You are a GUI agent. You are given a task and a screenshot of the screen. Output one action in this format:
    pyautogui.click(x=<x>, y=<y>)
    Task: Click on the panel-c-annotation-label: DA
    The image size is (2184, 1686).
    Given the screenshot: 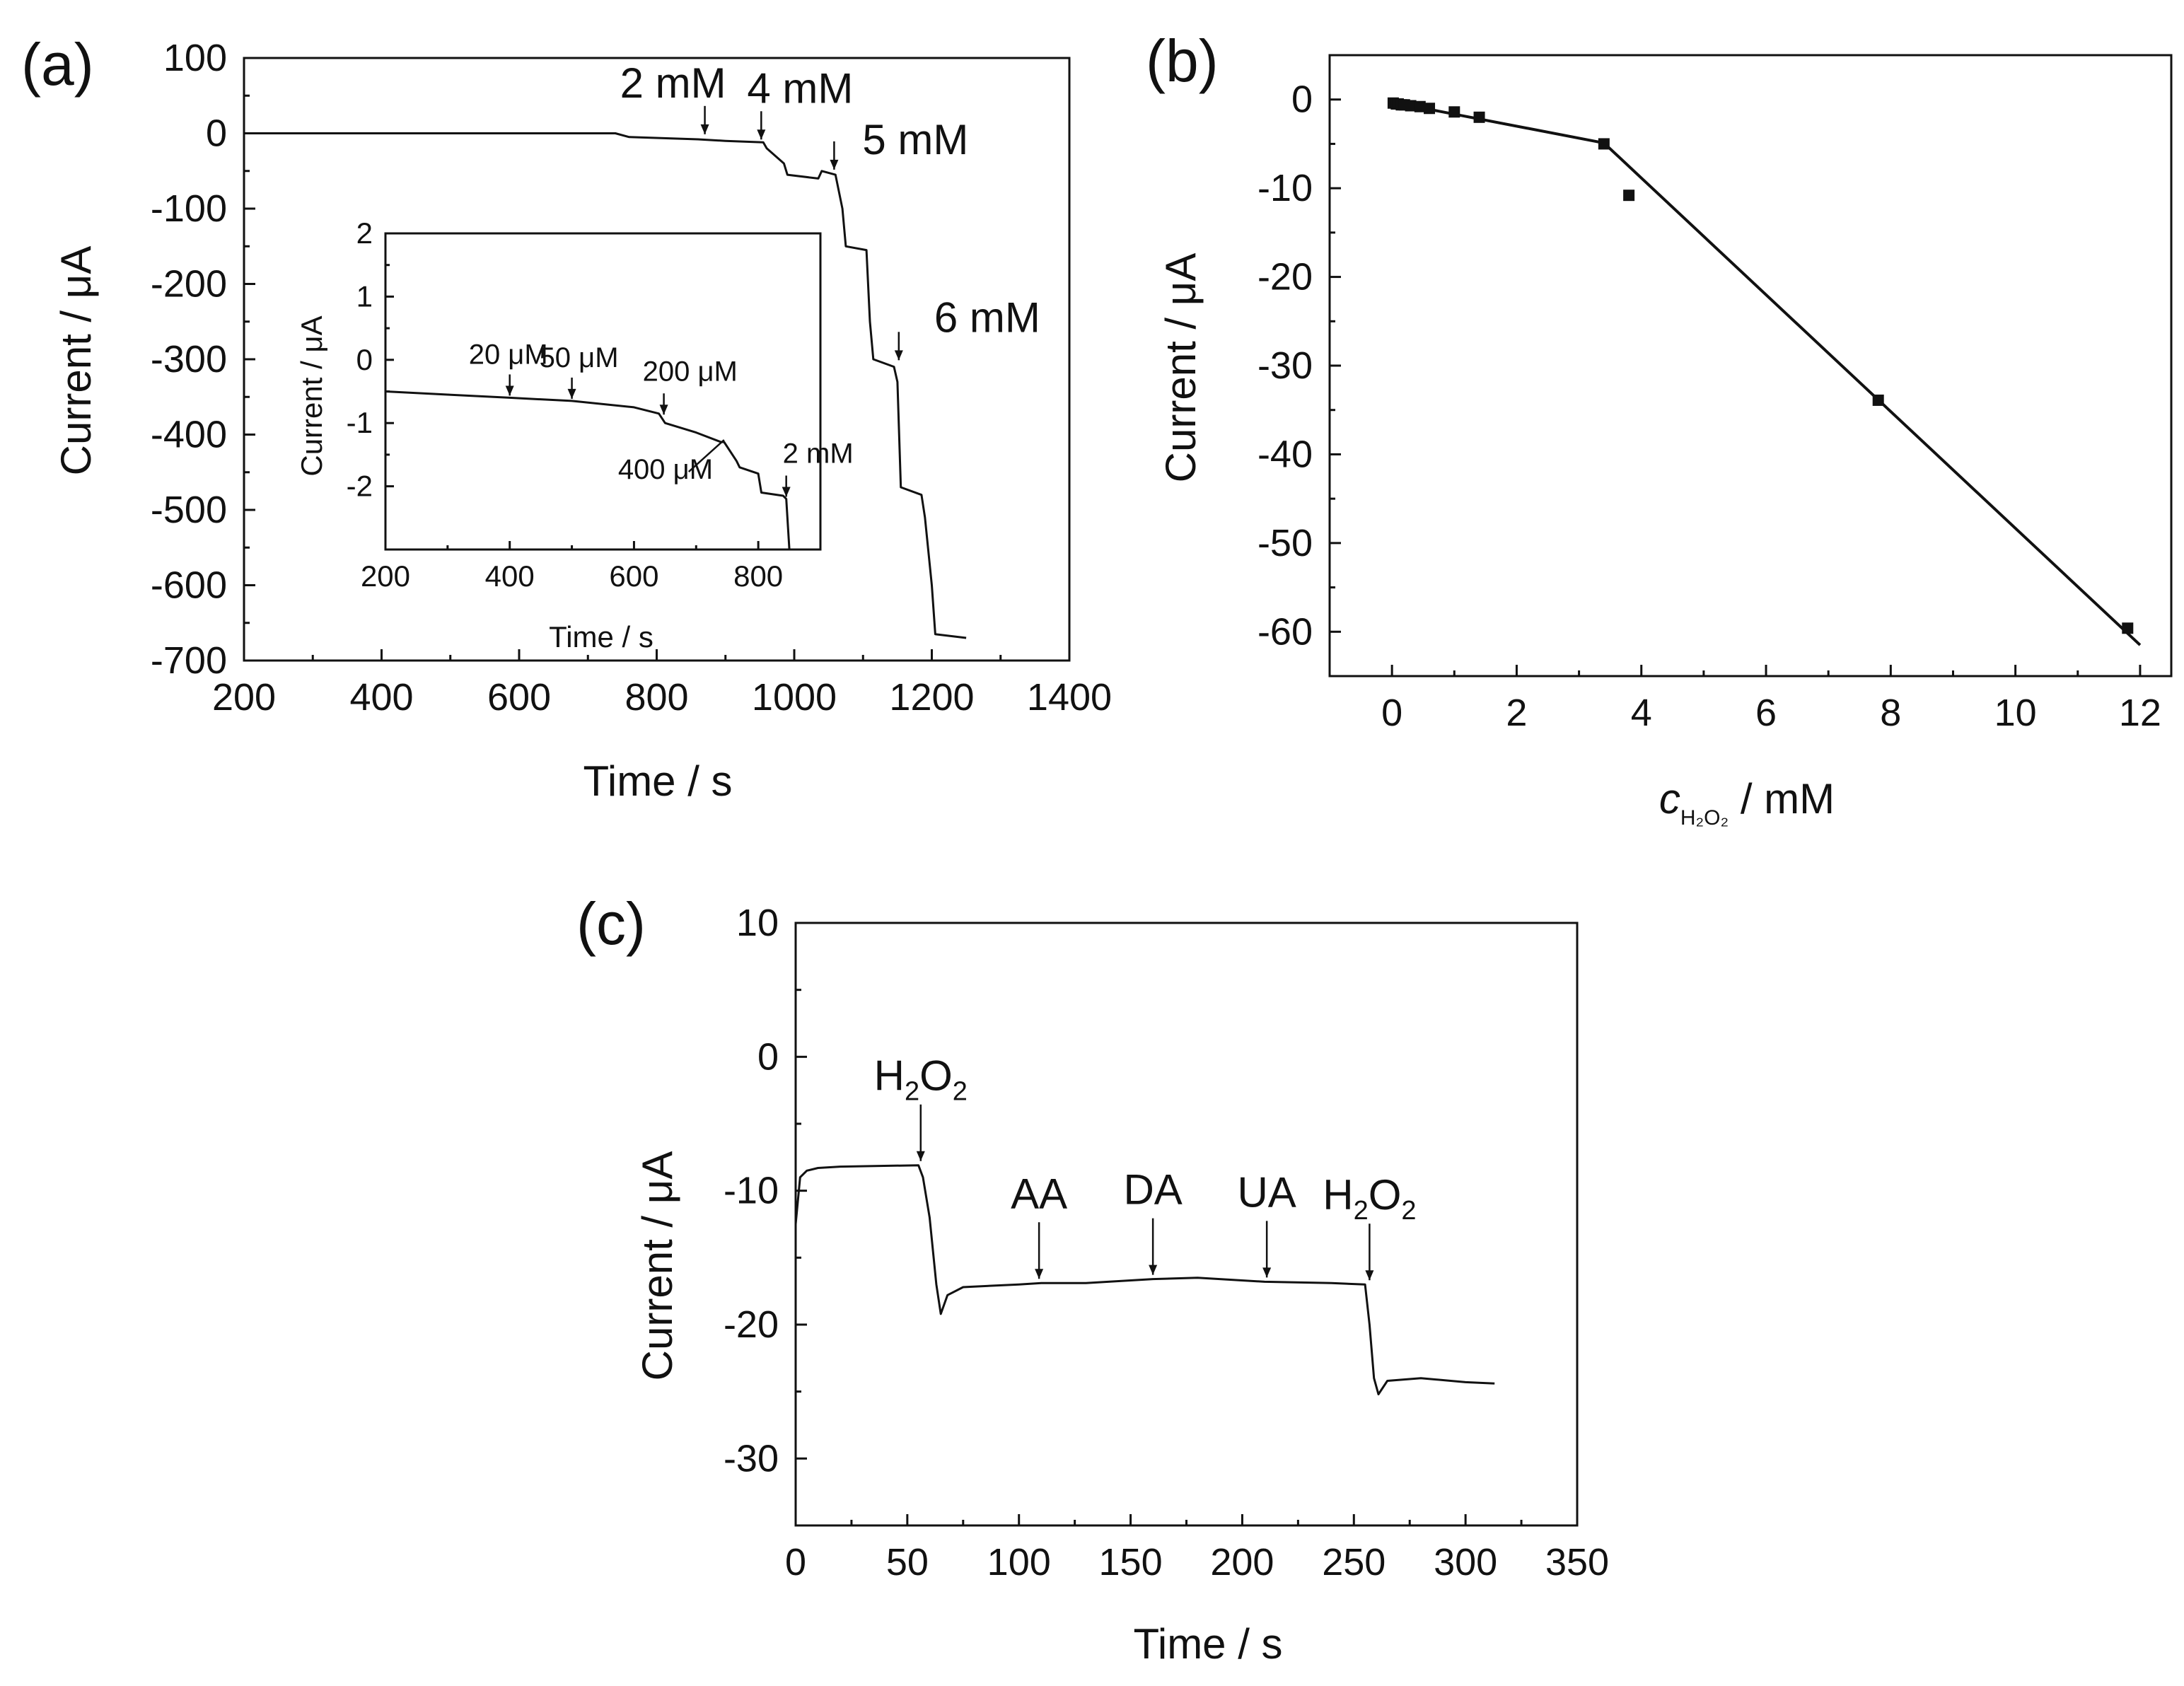 What is the action you would take?
    pyautogui.click(x=1152, y=1190)
    